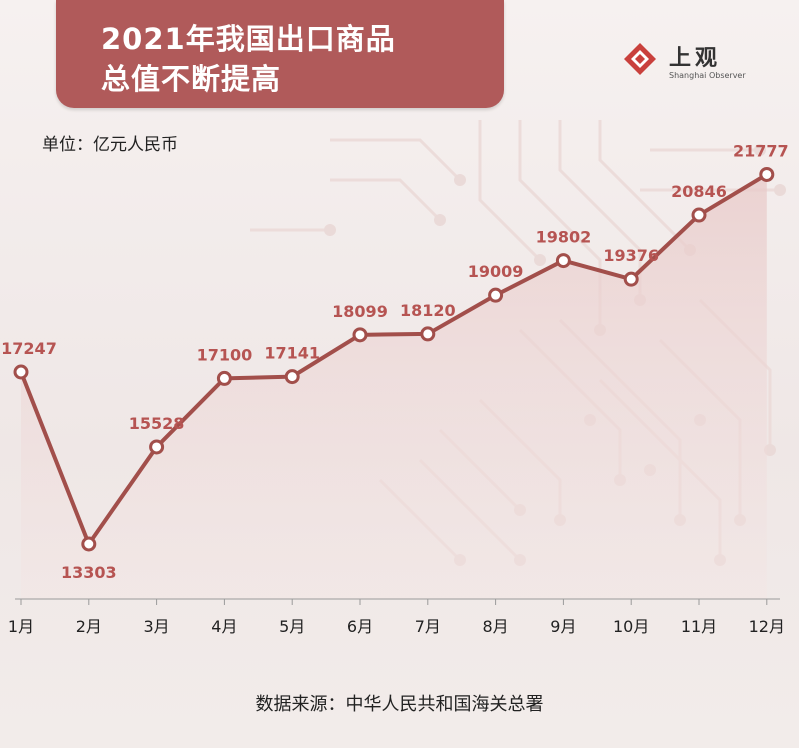  I want to click on x-tick-label: 7月, so click(428, 626).